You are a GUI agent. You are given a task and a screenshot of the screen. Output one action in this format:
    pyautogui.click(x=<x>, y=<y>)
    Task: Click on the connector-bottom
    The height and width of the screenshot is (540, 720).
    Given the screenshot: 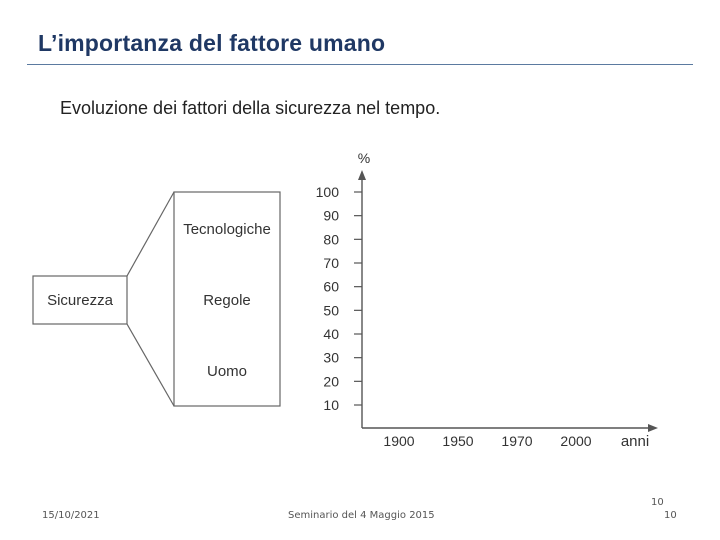 What is the action you would take?
    pyautogui.click(x=150, y=365)
    